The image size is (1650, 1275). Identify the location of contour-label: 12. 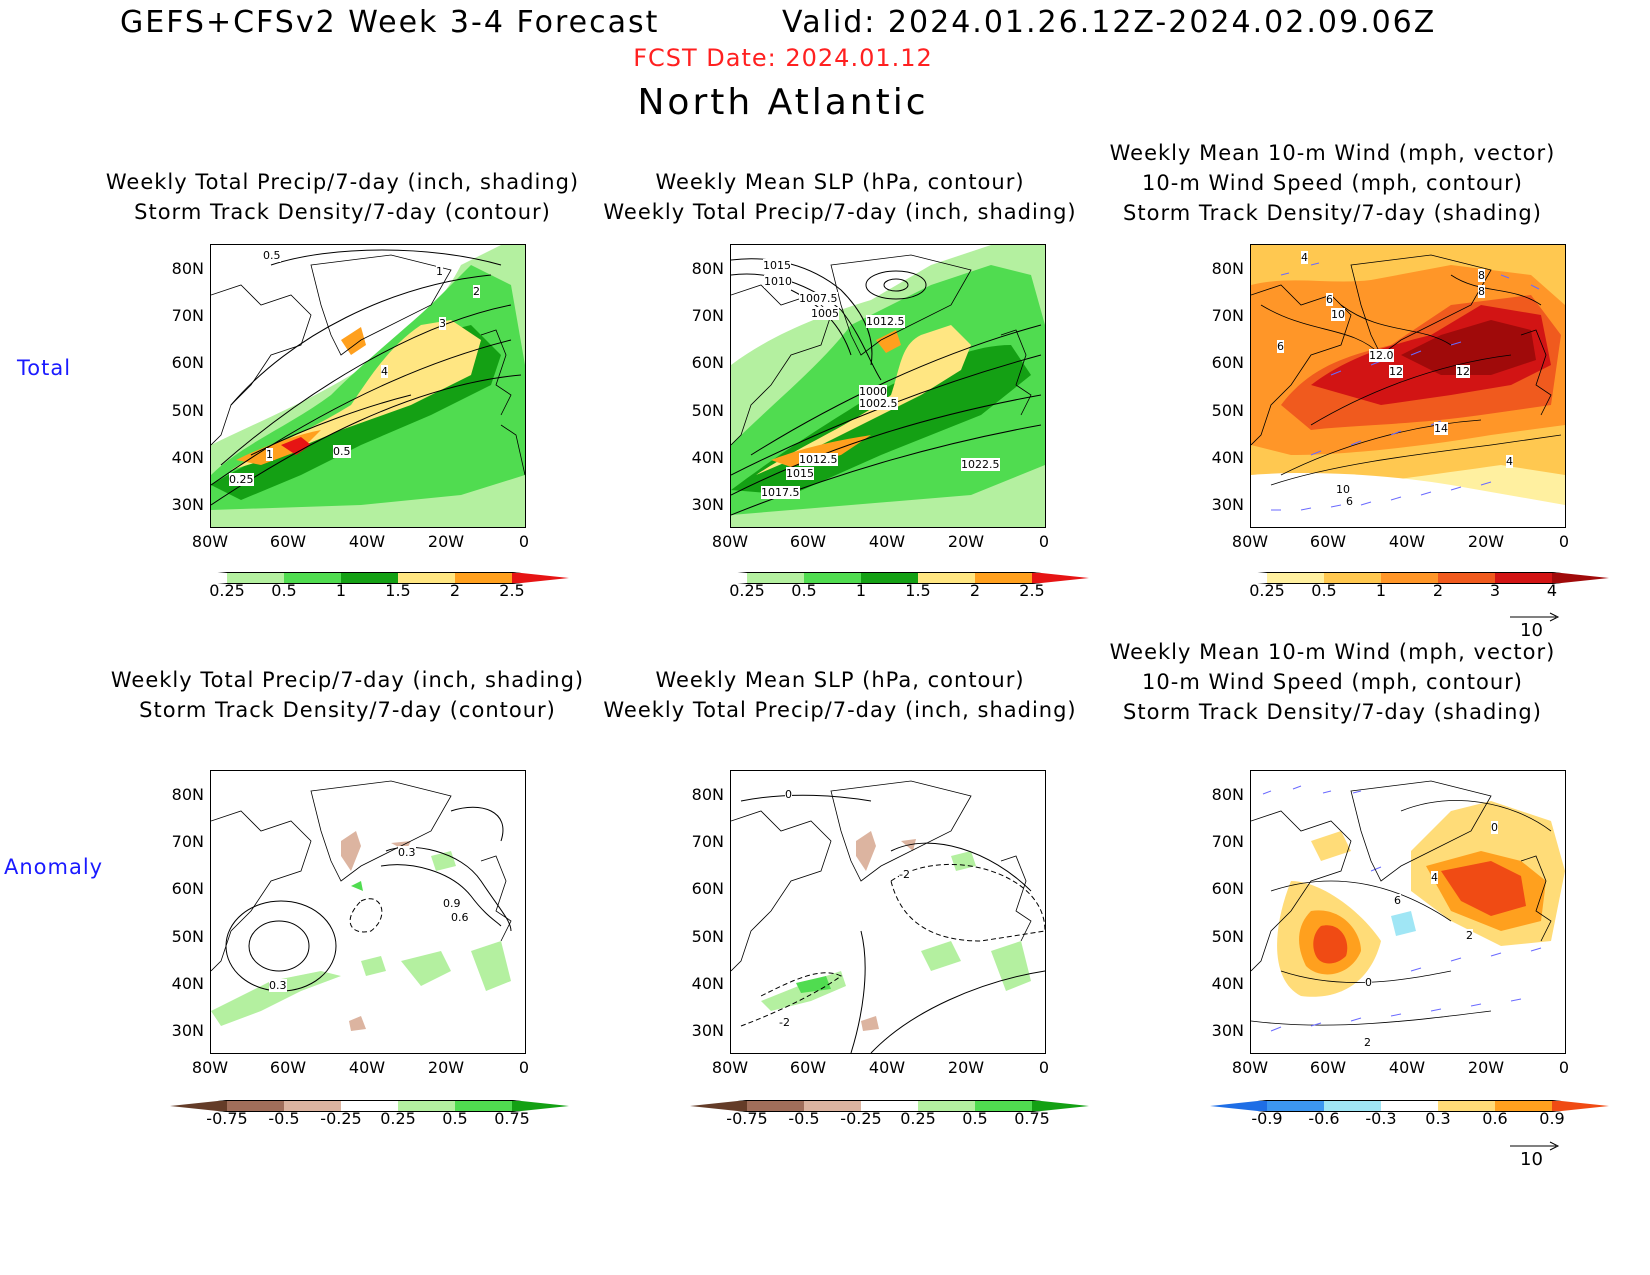
(1396, 371).